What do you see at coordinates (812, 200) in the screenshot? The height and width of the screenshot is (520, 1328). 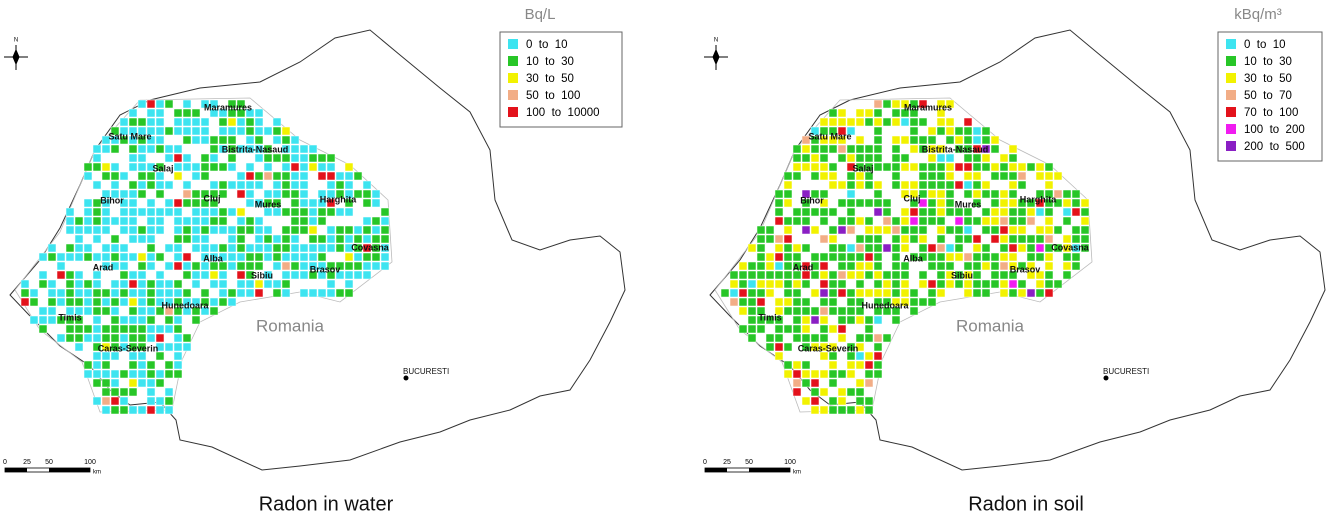 I see `county-label: Bihor` at bounding box center [812, 200].